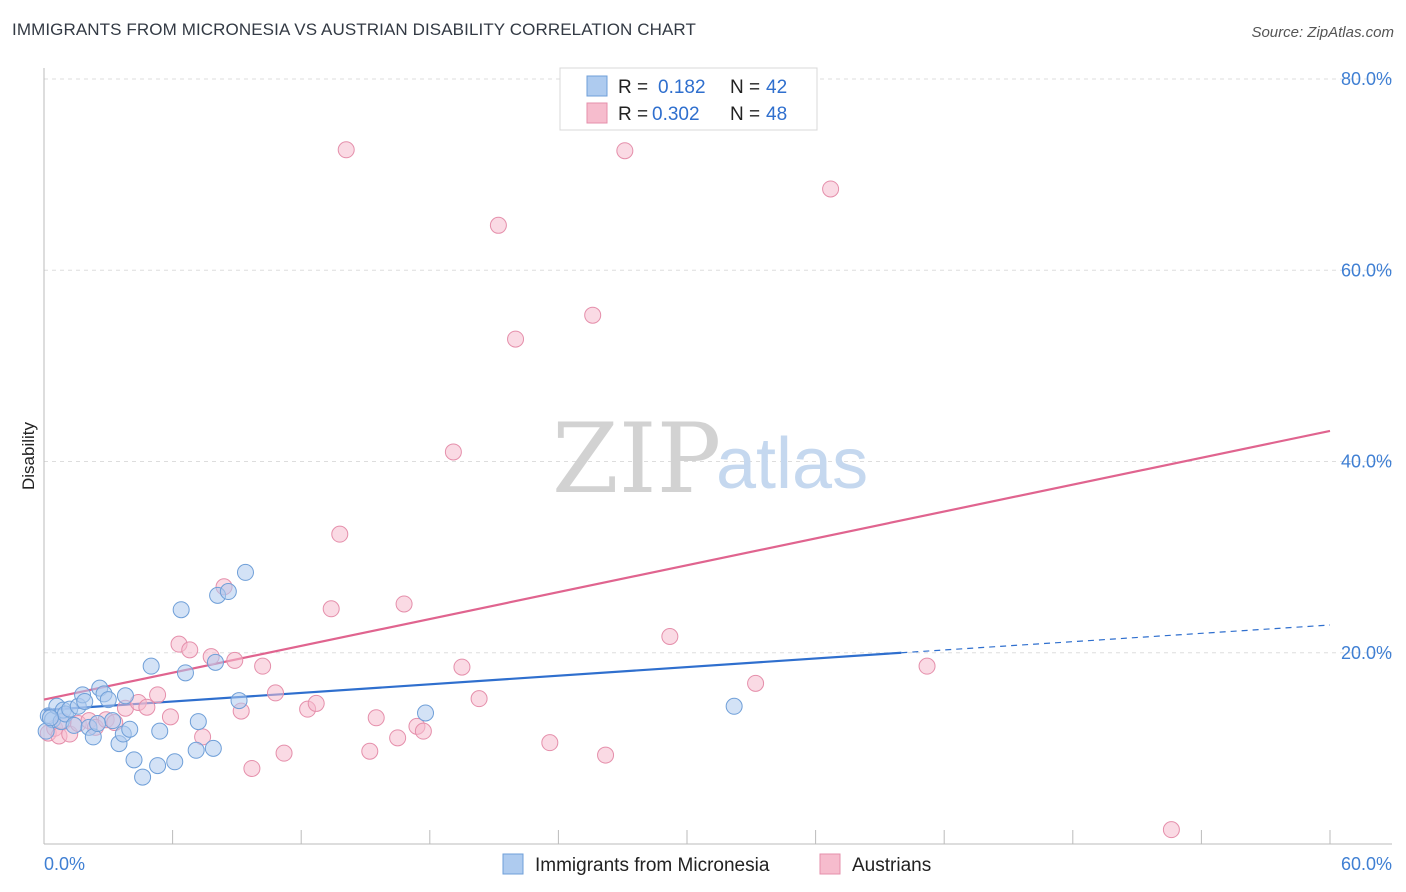 The width and height of the screenshot is (1406, 892). Describe the element at coordinates (688, 99) in the screenshot. I see `stats-legend: R = 0.182 N = 42 R = 0.302 N = 48` at that location.